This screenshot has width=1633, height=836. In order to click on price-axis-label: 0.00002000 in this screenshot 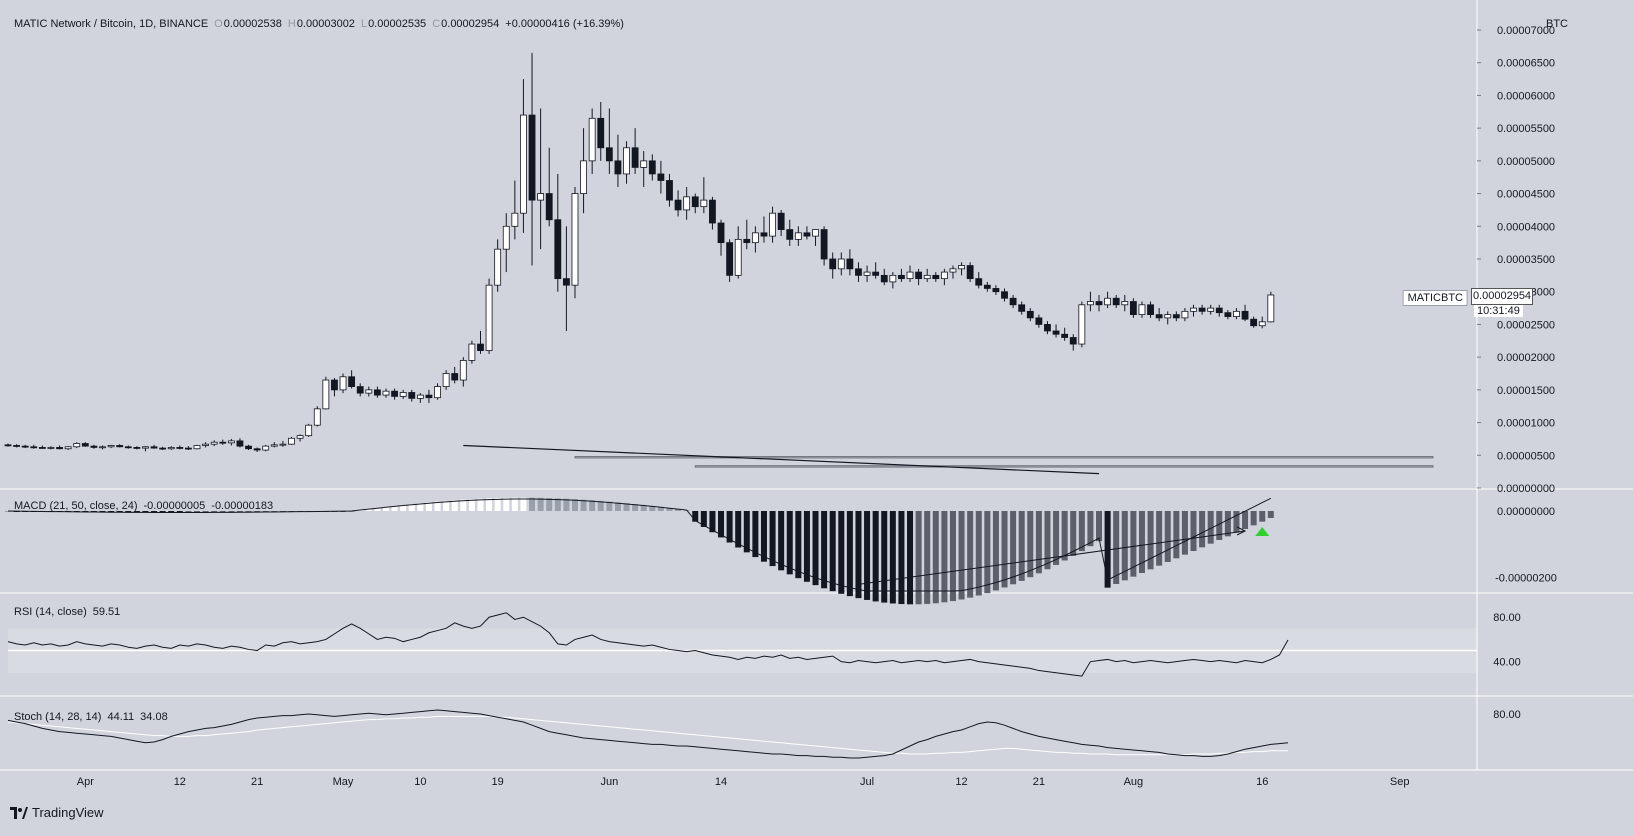, I will do `click(1526, 358)`.